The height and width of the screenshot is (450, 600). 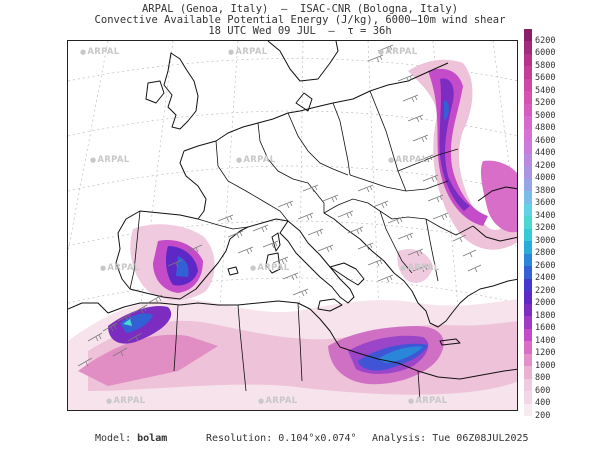 What do you see at coordinates (545, 140) in the screenshot?
I see `colorbar-tick-label: 4600` at bounding box center [545, 140].